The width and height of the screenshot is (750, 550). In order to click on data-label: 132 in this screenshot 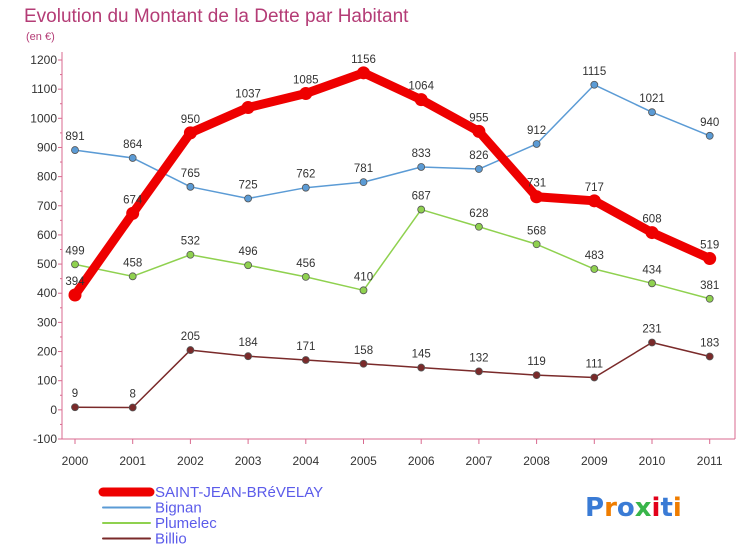, I will do `click(478, 358)`.